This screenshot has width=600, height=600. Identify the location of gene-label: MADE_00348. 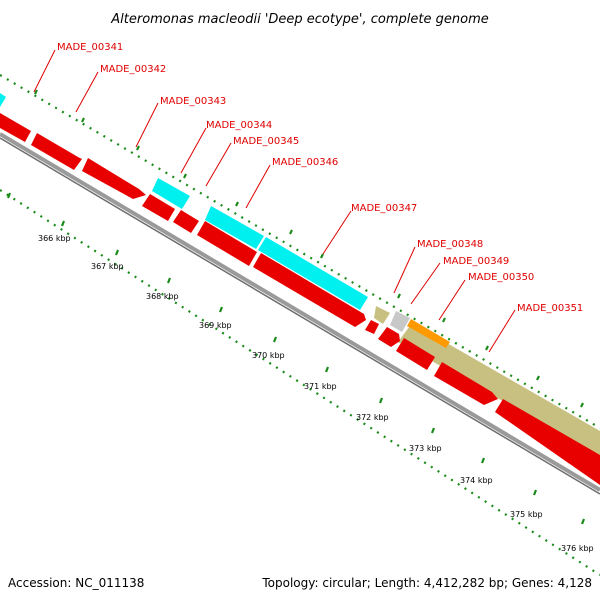
(450, 244).